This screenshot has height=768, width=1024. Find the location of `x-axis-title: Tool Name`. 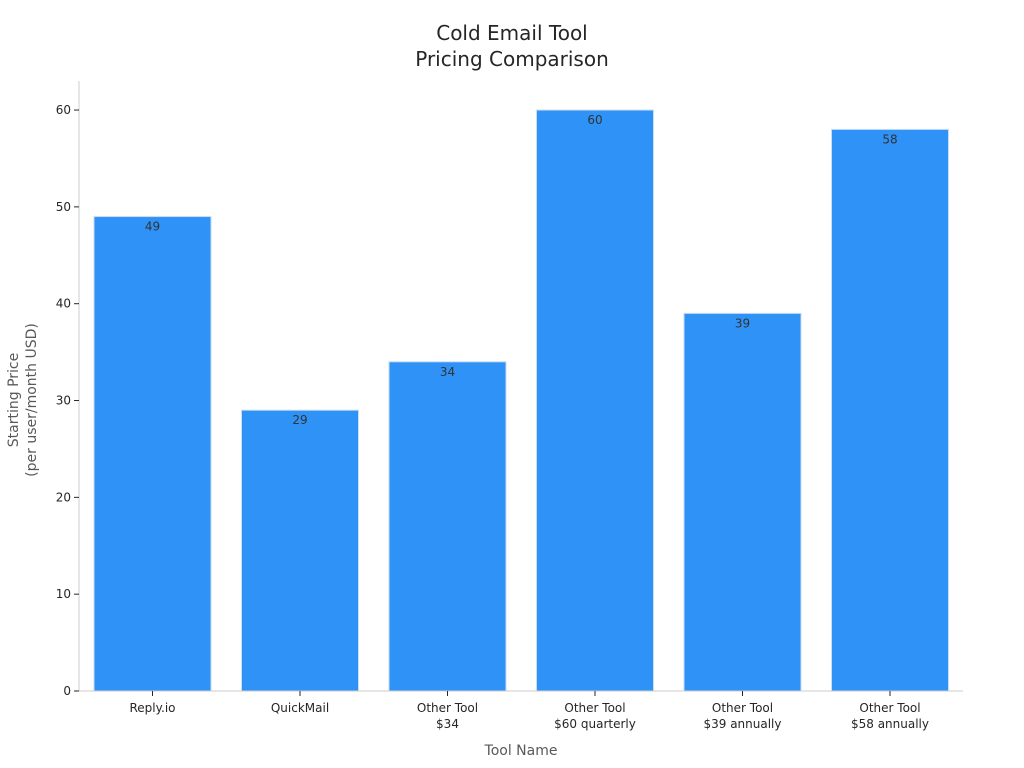

x-axis-title: Tool Name is located at coordinates (521, 751).